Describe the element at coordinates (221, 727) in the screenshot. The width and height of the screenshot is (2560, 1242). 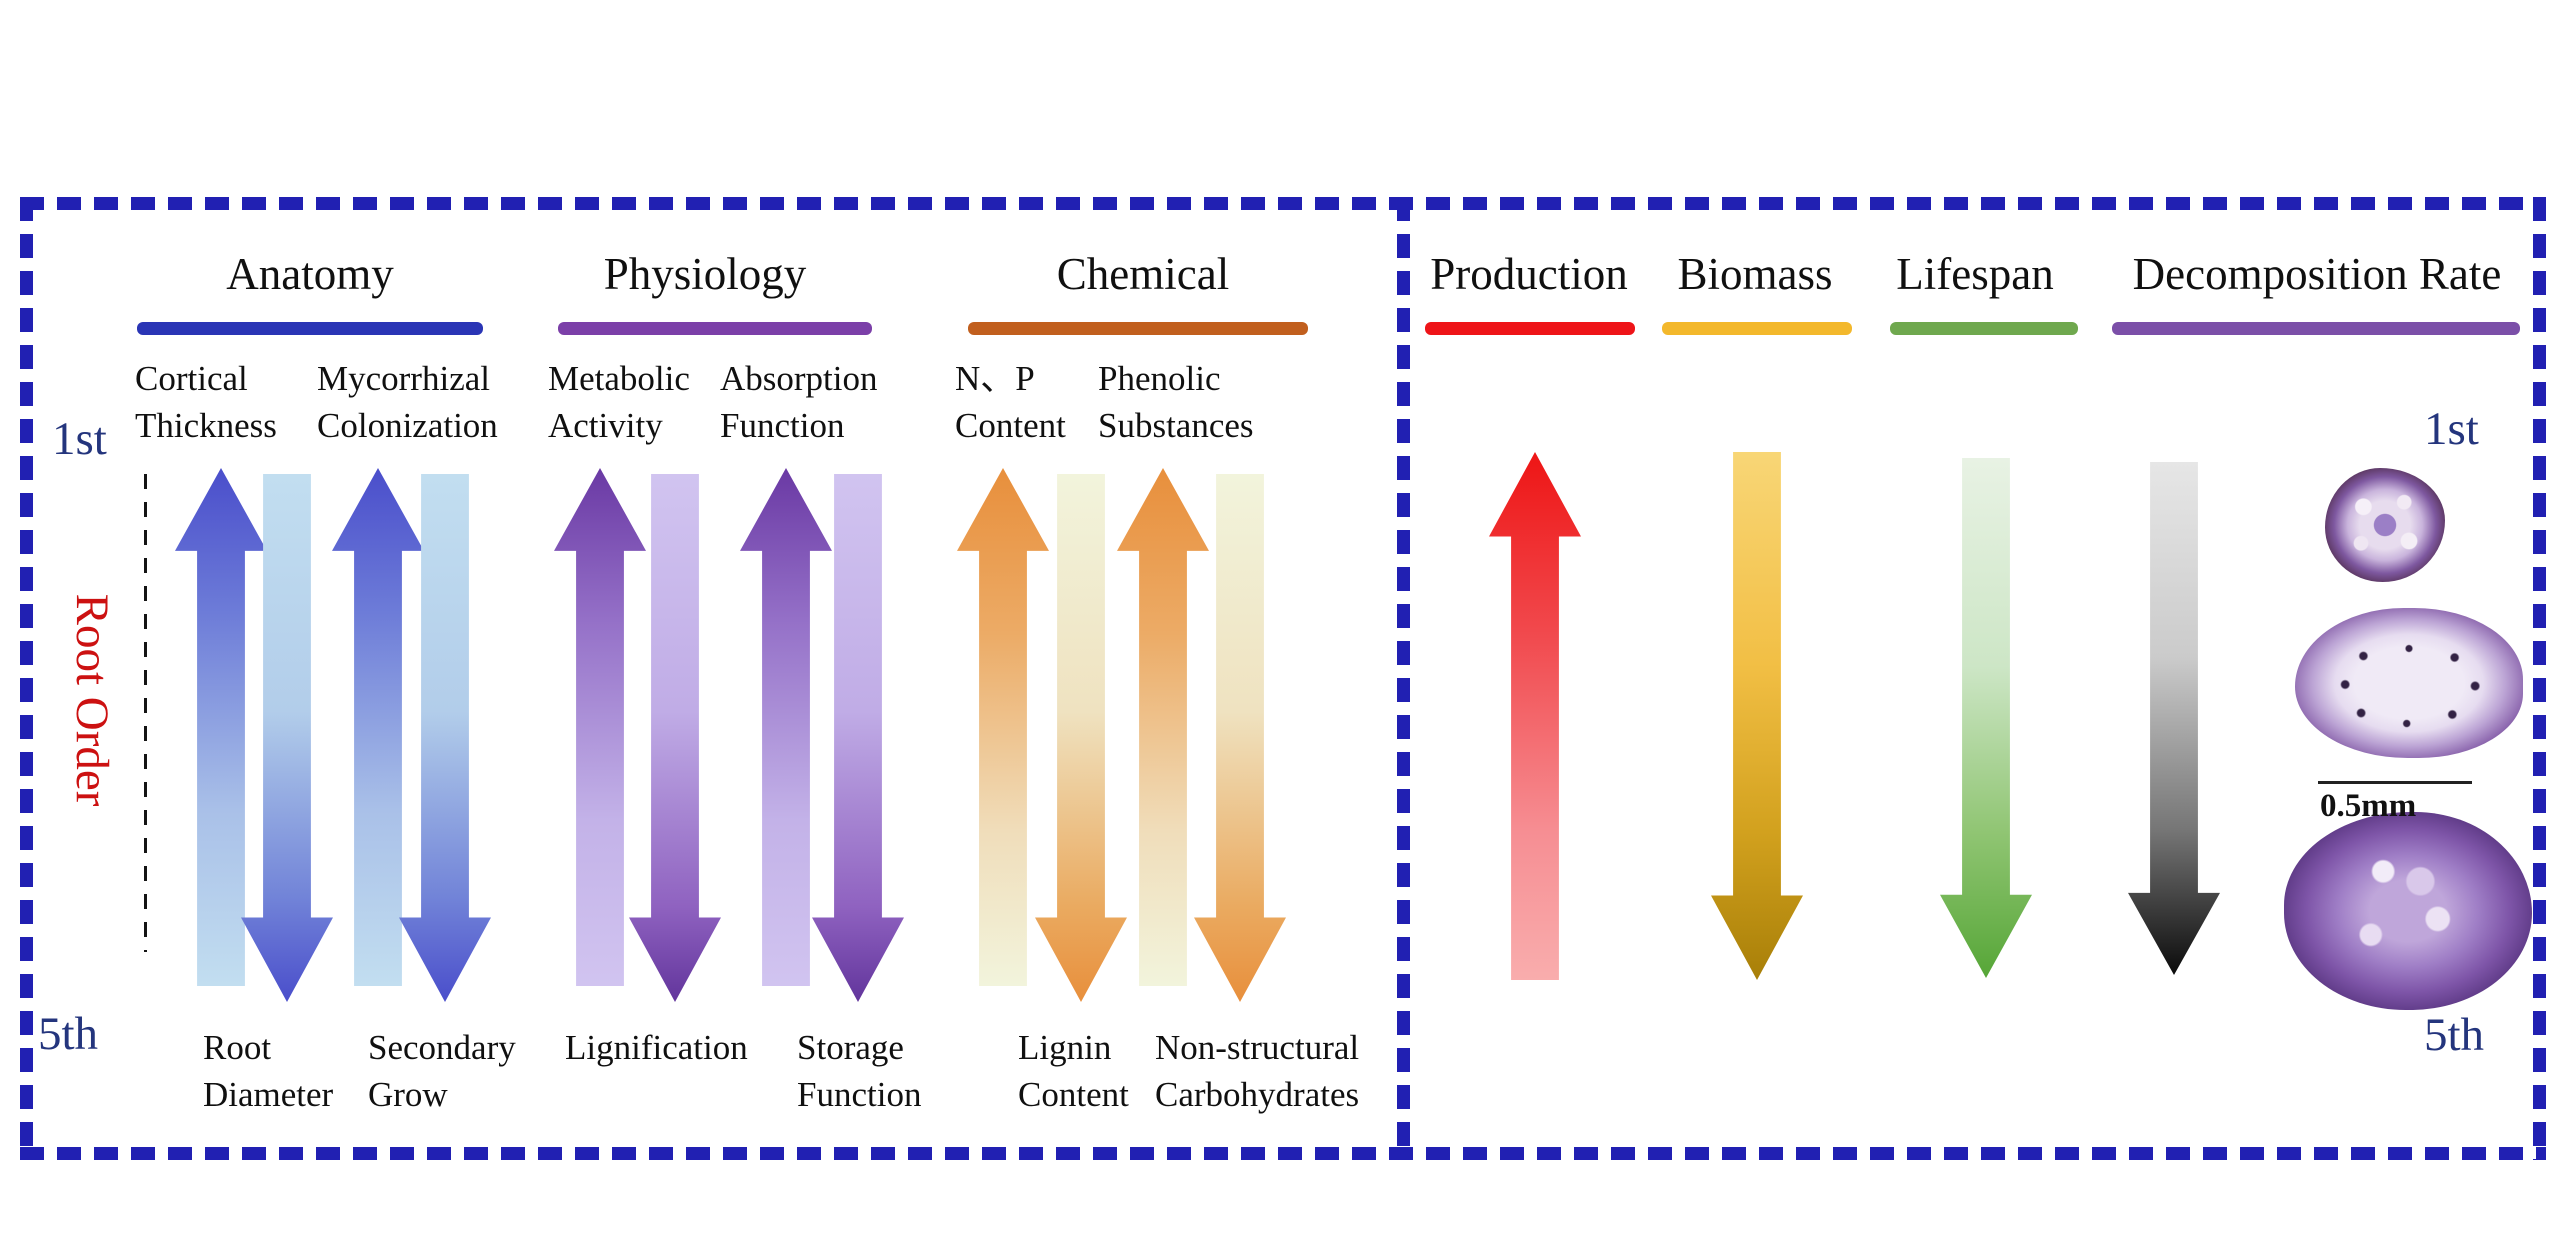
I see `up-arrow-cortical-thickness` at that location.